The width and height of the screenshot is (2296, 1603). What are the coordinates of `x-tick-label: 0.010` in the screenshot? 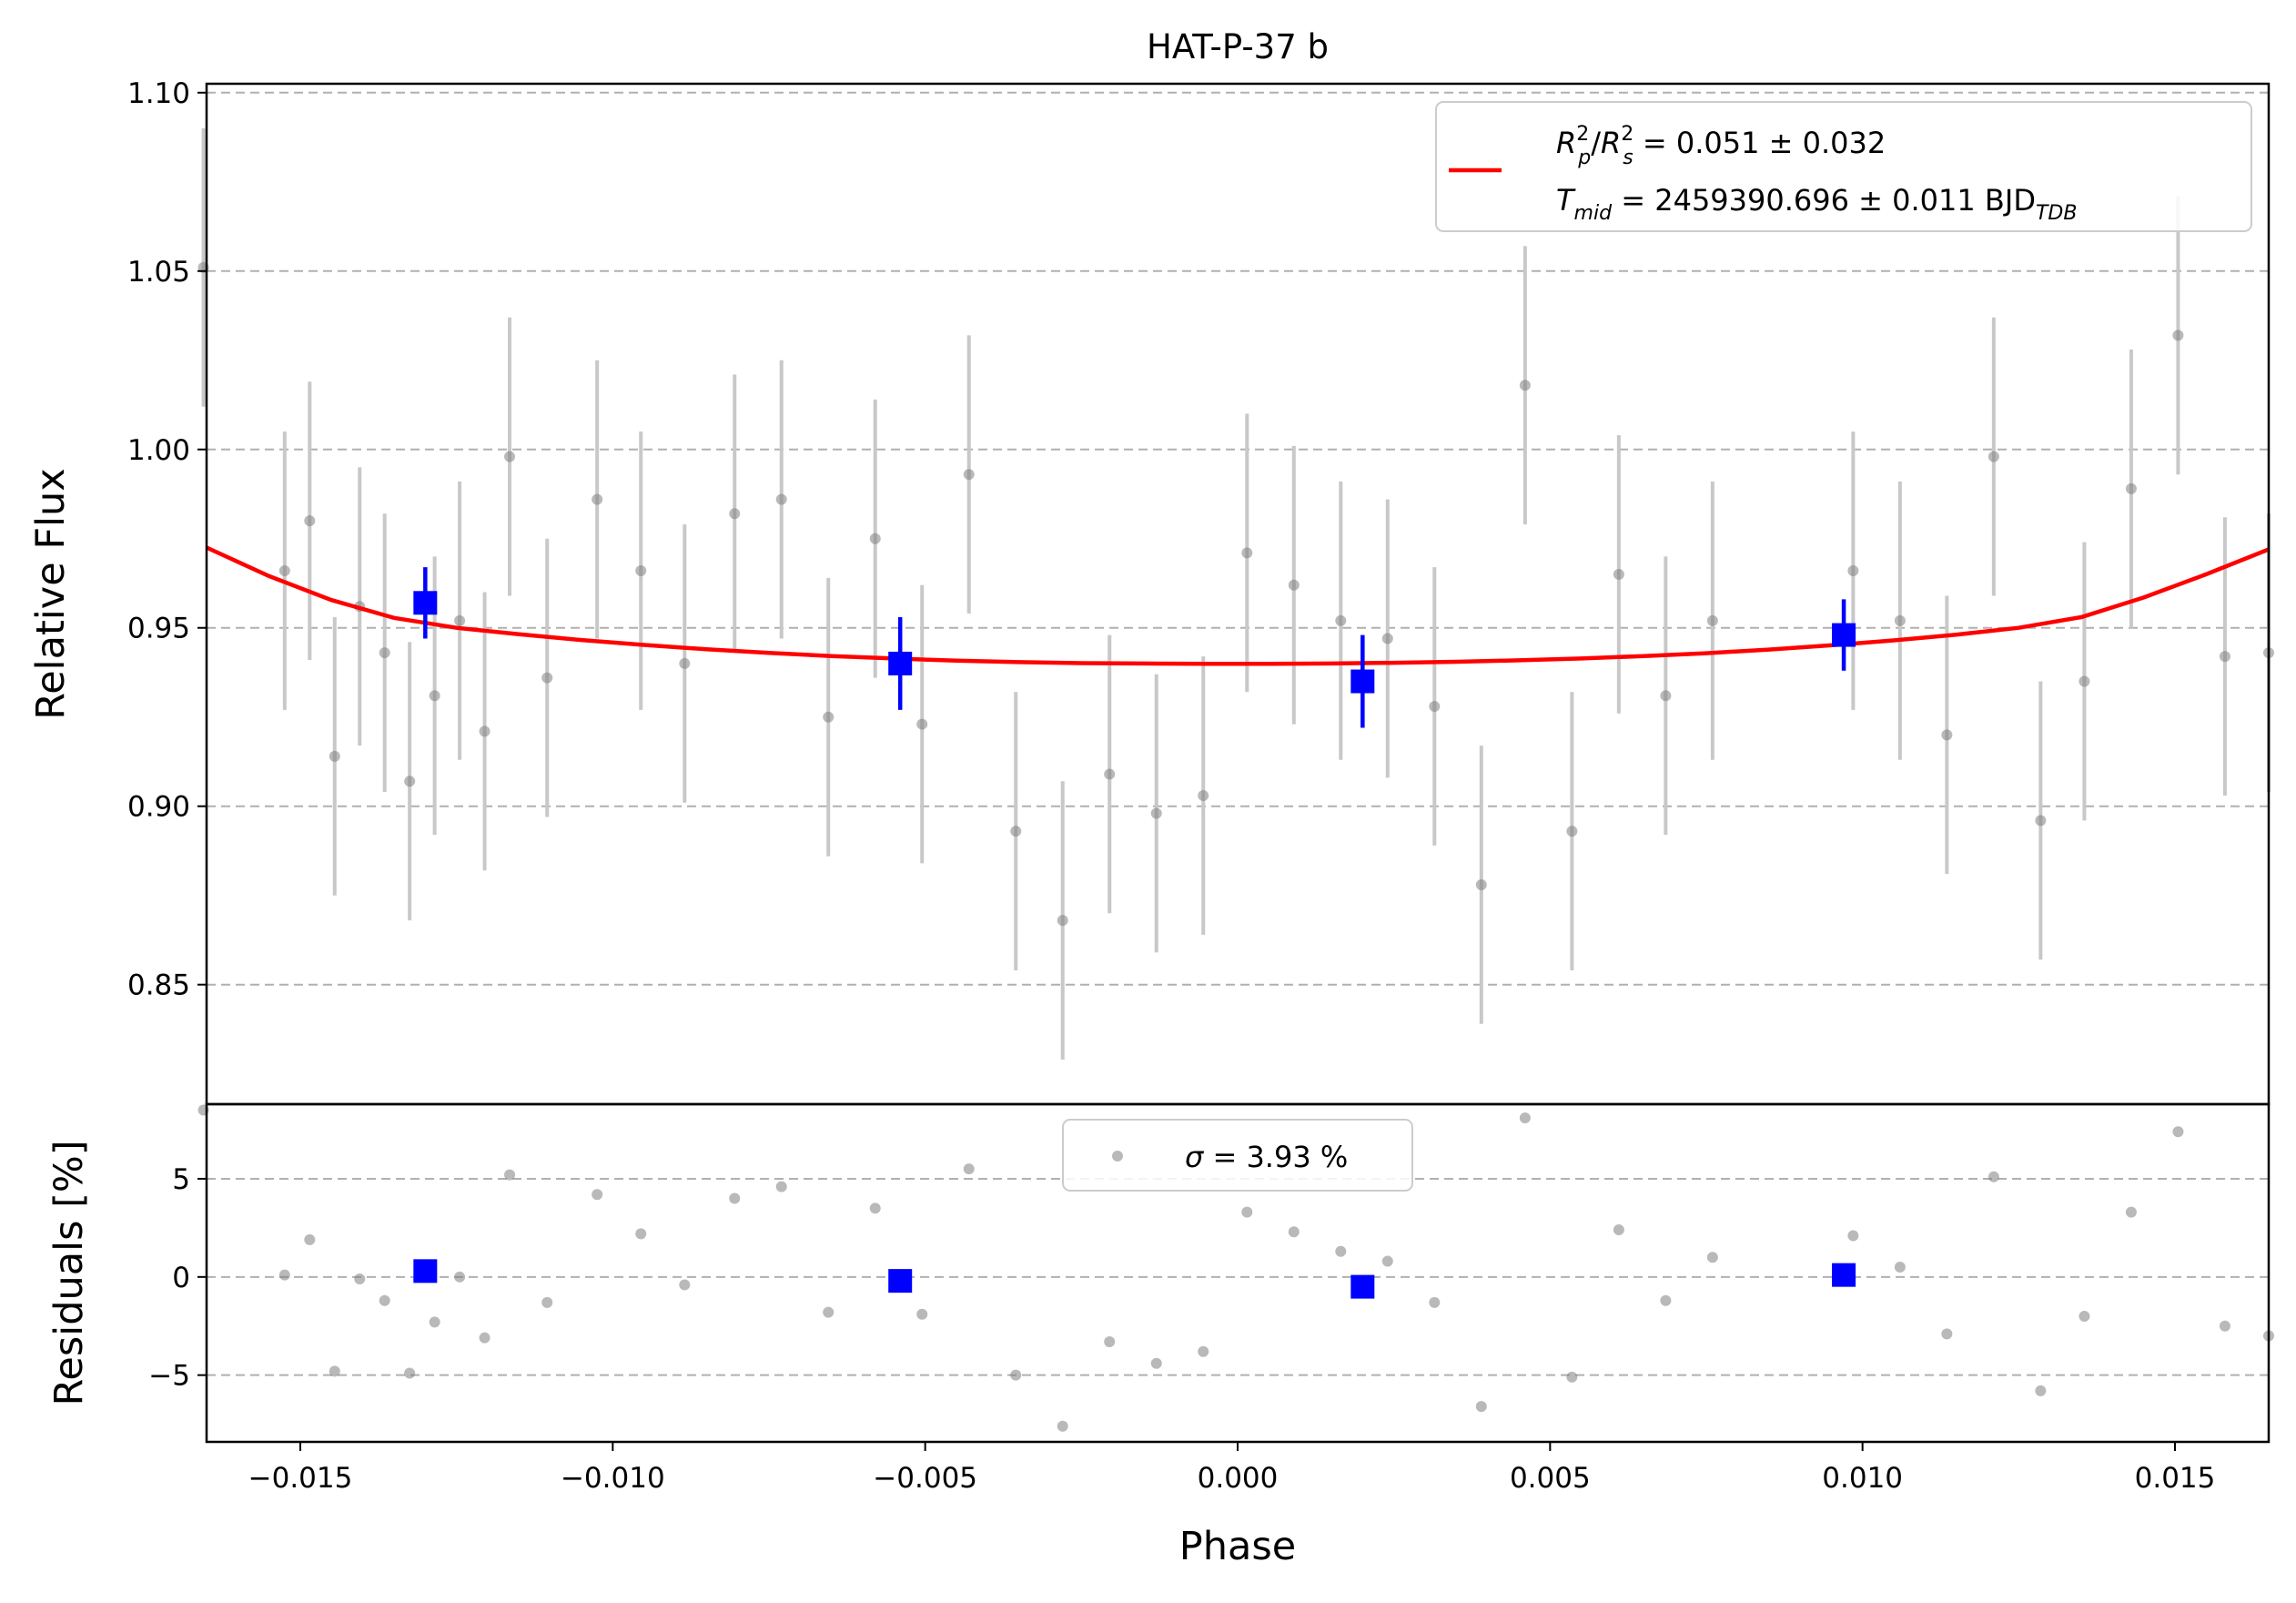 It's located at (1862, 1478).